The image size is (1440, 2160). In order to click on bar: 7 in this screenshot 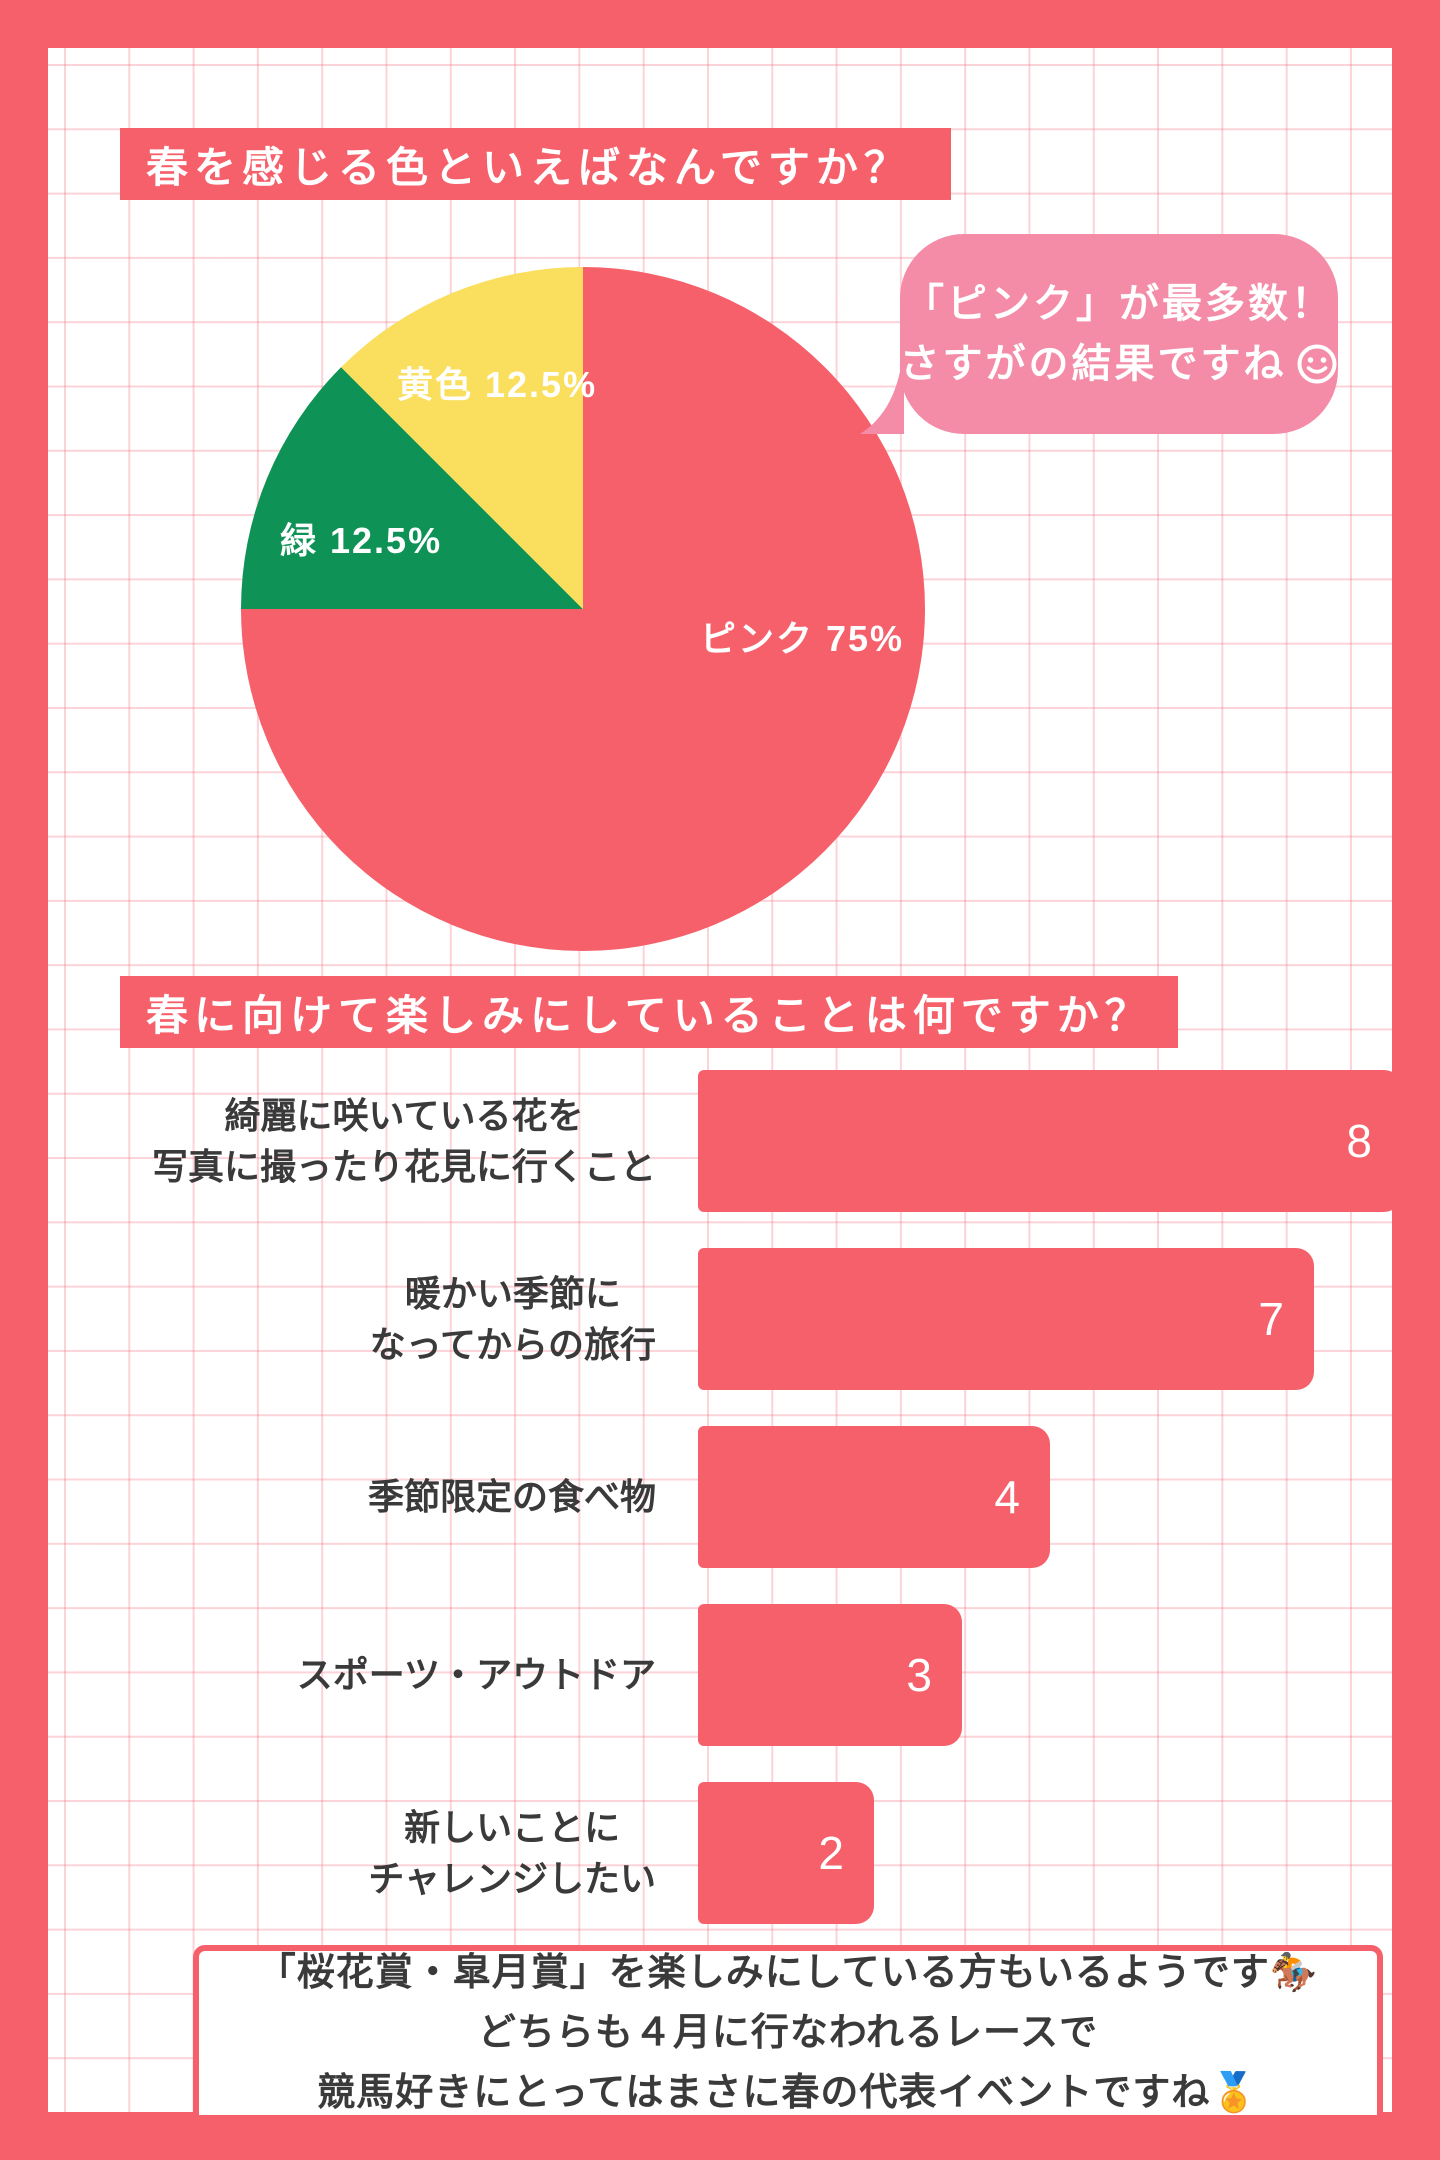, I will do `click(1006, 1319)`.